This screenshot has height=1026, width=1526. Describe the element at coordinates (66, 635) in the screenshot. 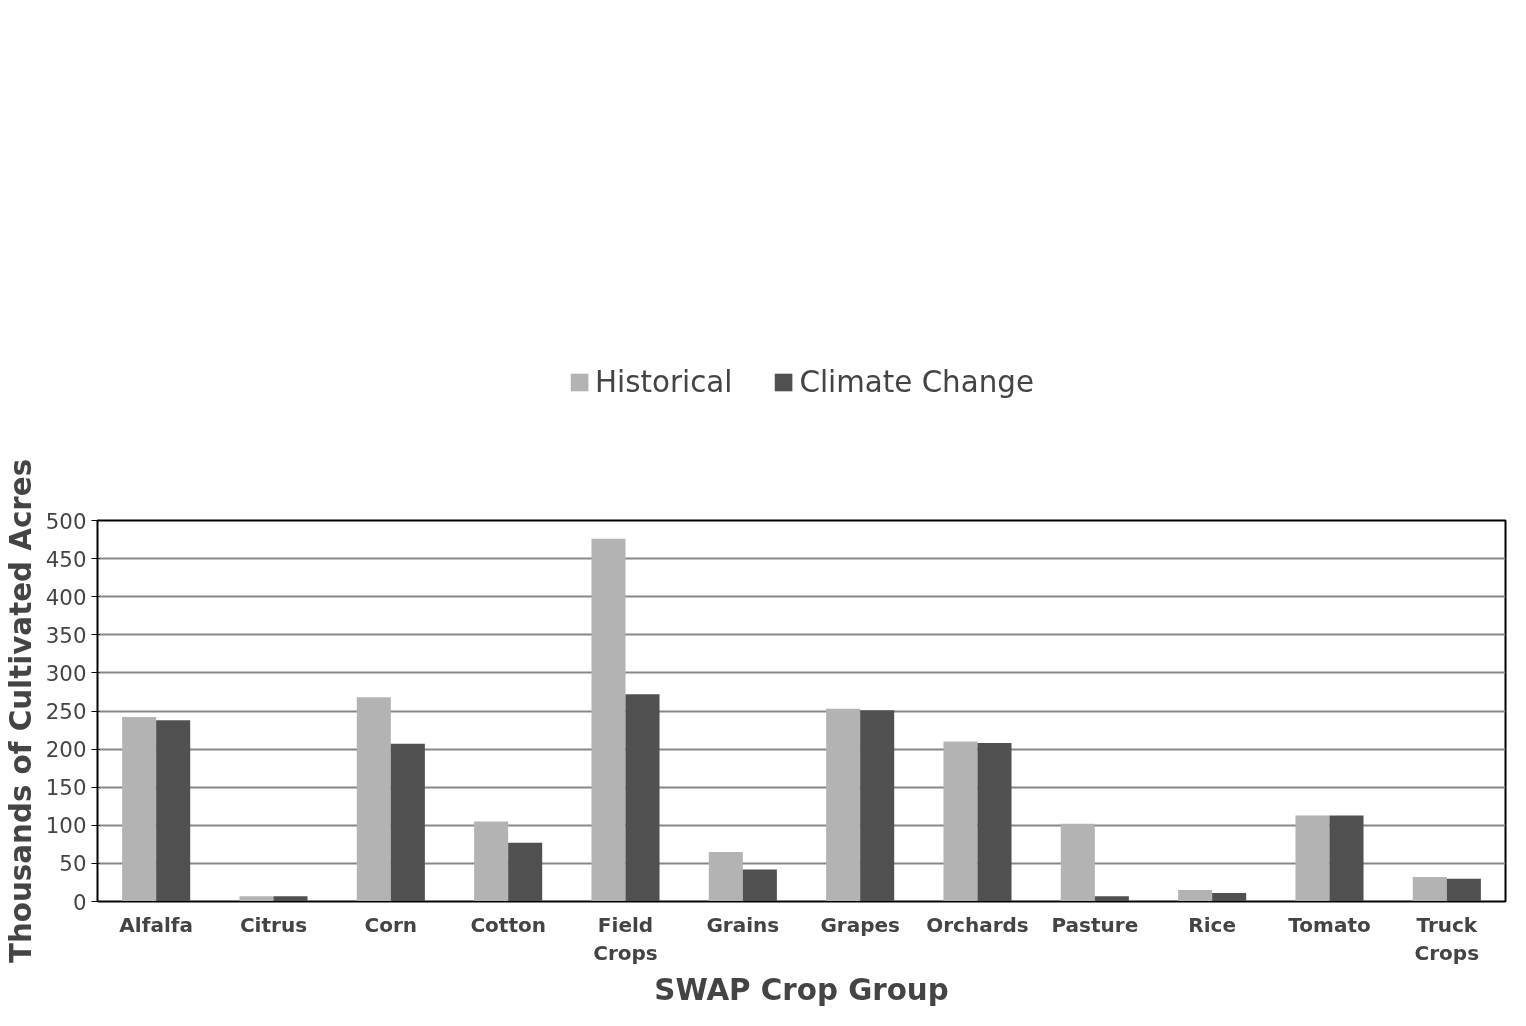

I see `y-tick-label: 350` at that location.